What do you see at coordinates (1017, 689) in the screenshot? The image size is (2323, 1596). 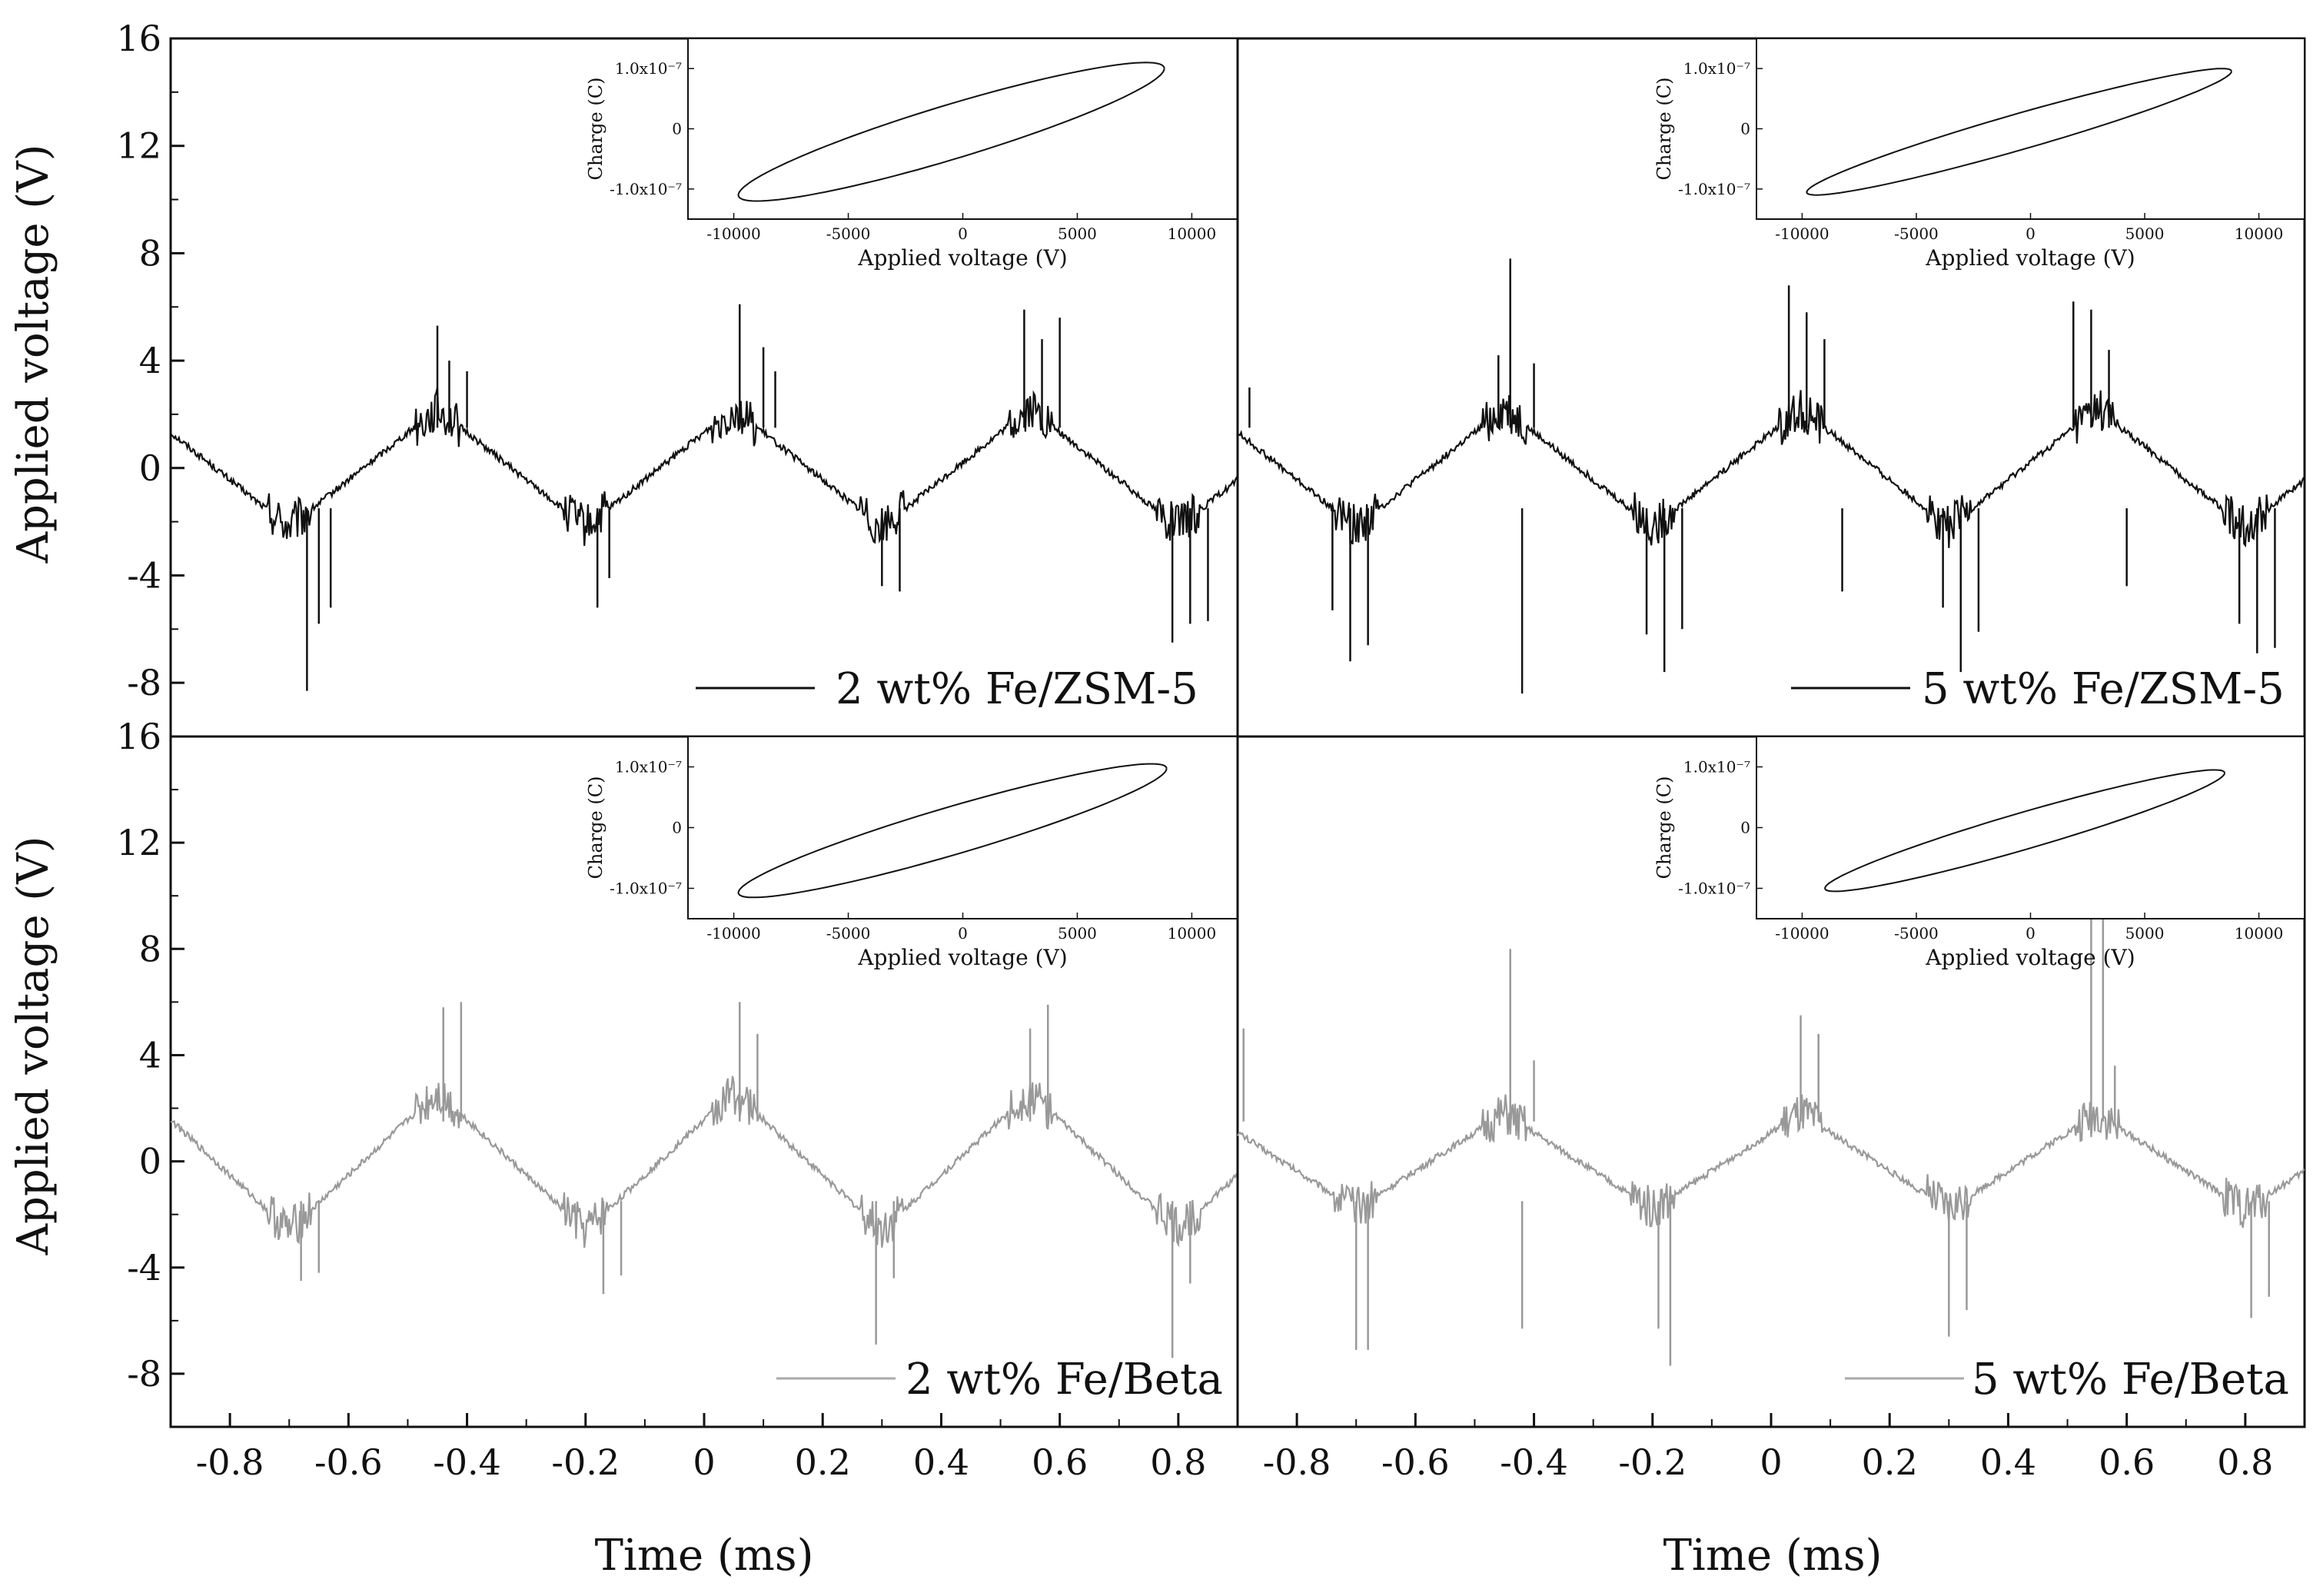 I see `legend-label: 2 wt% Fe/ZSM-5` at bounding box center [1017, 689].